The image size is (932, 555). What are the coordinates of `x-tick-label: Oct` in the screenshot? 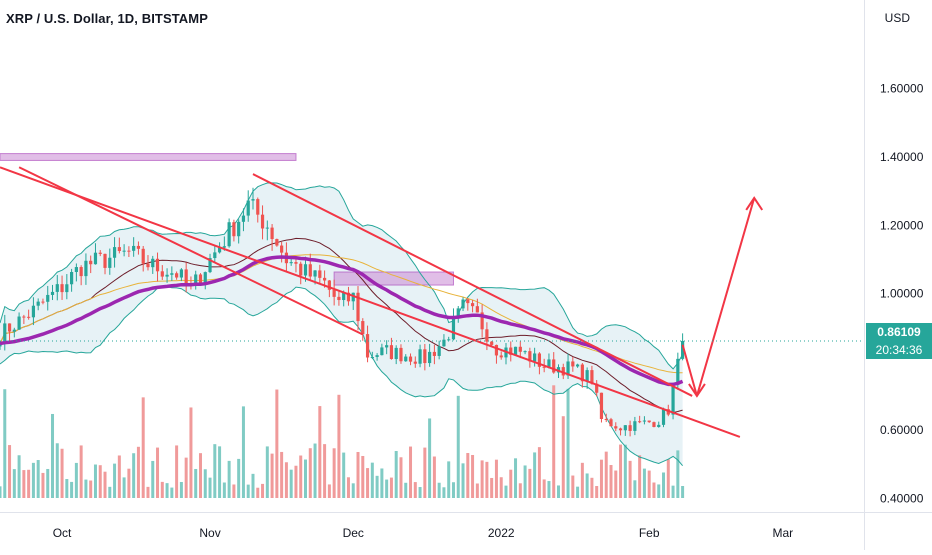 It's located at (62, 533).